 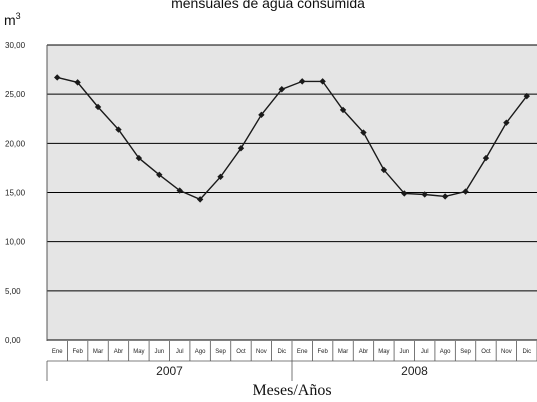 I want to click on y-tick-label: 30,00, so click(x=15, y=45).